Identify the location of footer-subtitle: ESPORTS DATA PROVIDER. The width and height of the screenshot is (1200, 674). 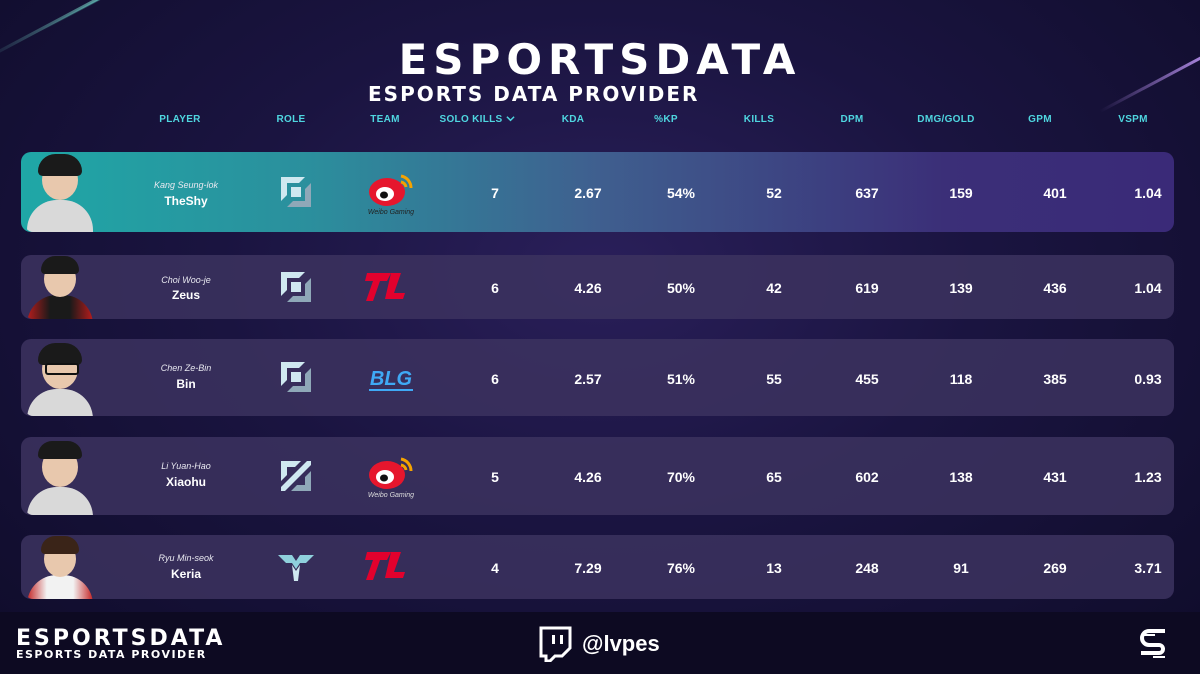
(111, 654).